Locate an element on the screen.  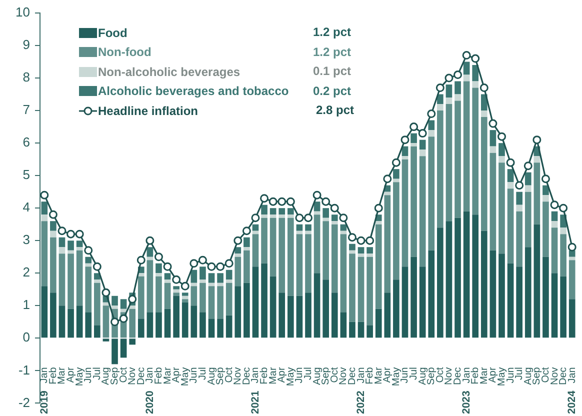
annotation: 2020 is located at coordinates (150, 402).